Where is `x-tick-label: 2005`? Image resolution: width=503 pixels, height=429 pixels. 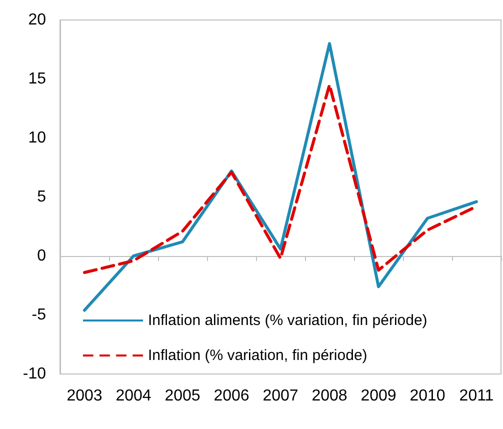 x-tick-label: 2005 is located at coordinates (182, 396).